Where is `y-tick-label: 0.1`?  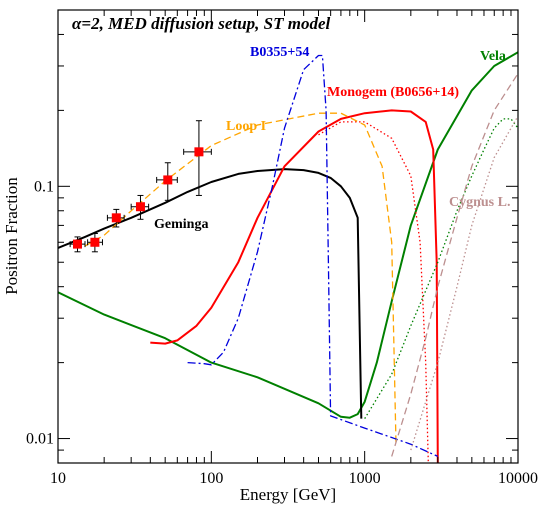
y-tick-label: 0.1 is located at coordinates (44, 186).